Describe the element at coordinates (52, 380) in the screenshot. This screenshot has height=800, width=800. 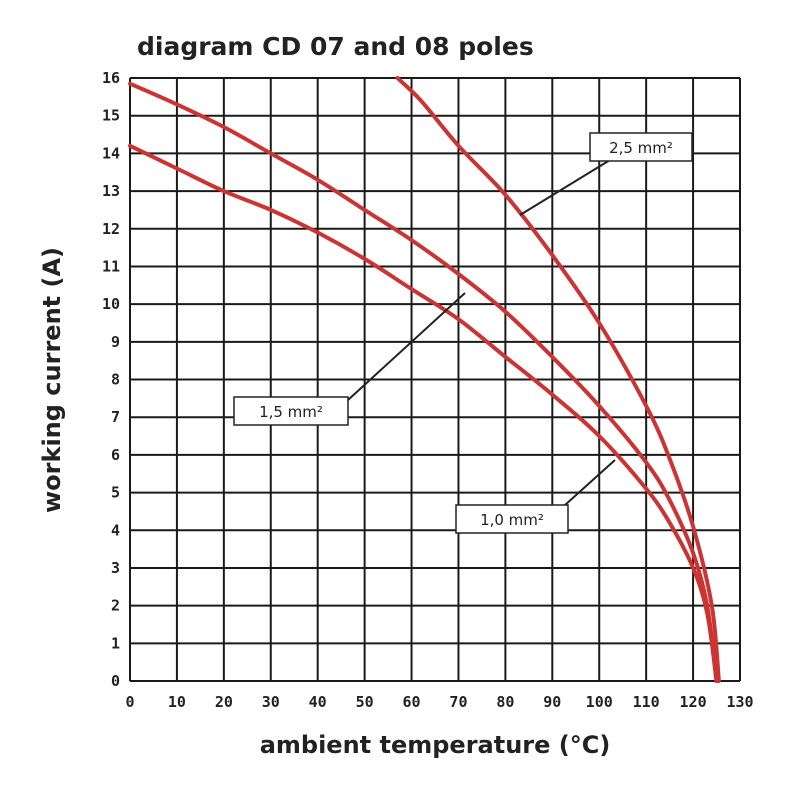
I see `y-axis-label: working current (A)` at that location.